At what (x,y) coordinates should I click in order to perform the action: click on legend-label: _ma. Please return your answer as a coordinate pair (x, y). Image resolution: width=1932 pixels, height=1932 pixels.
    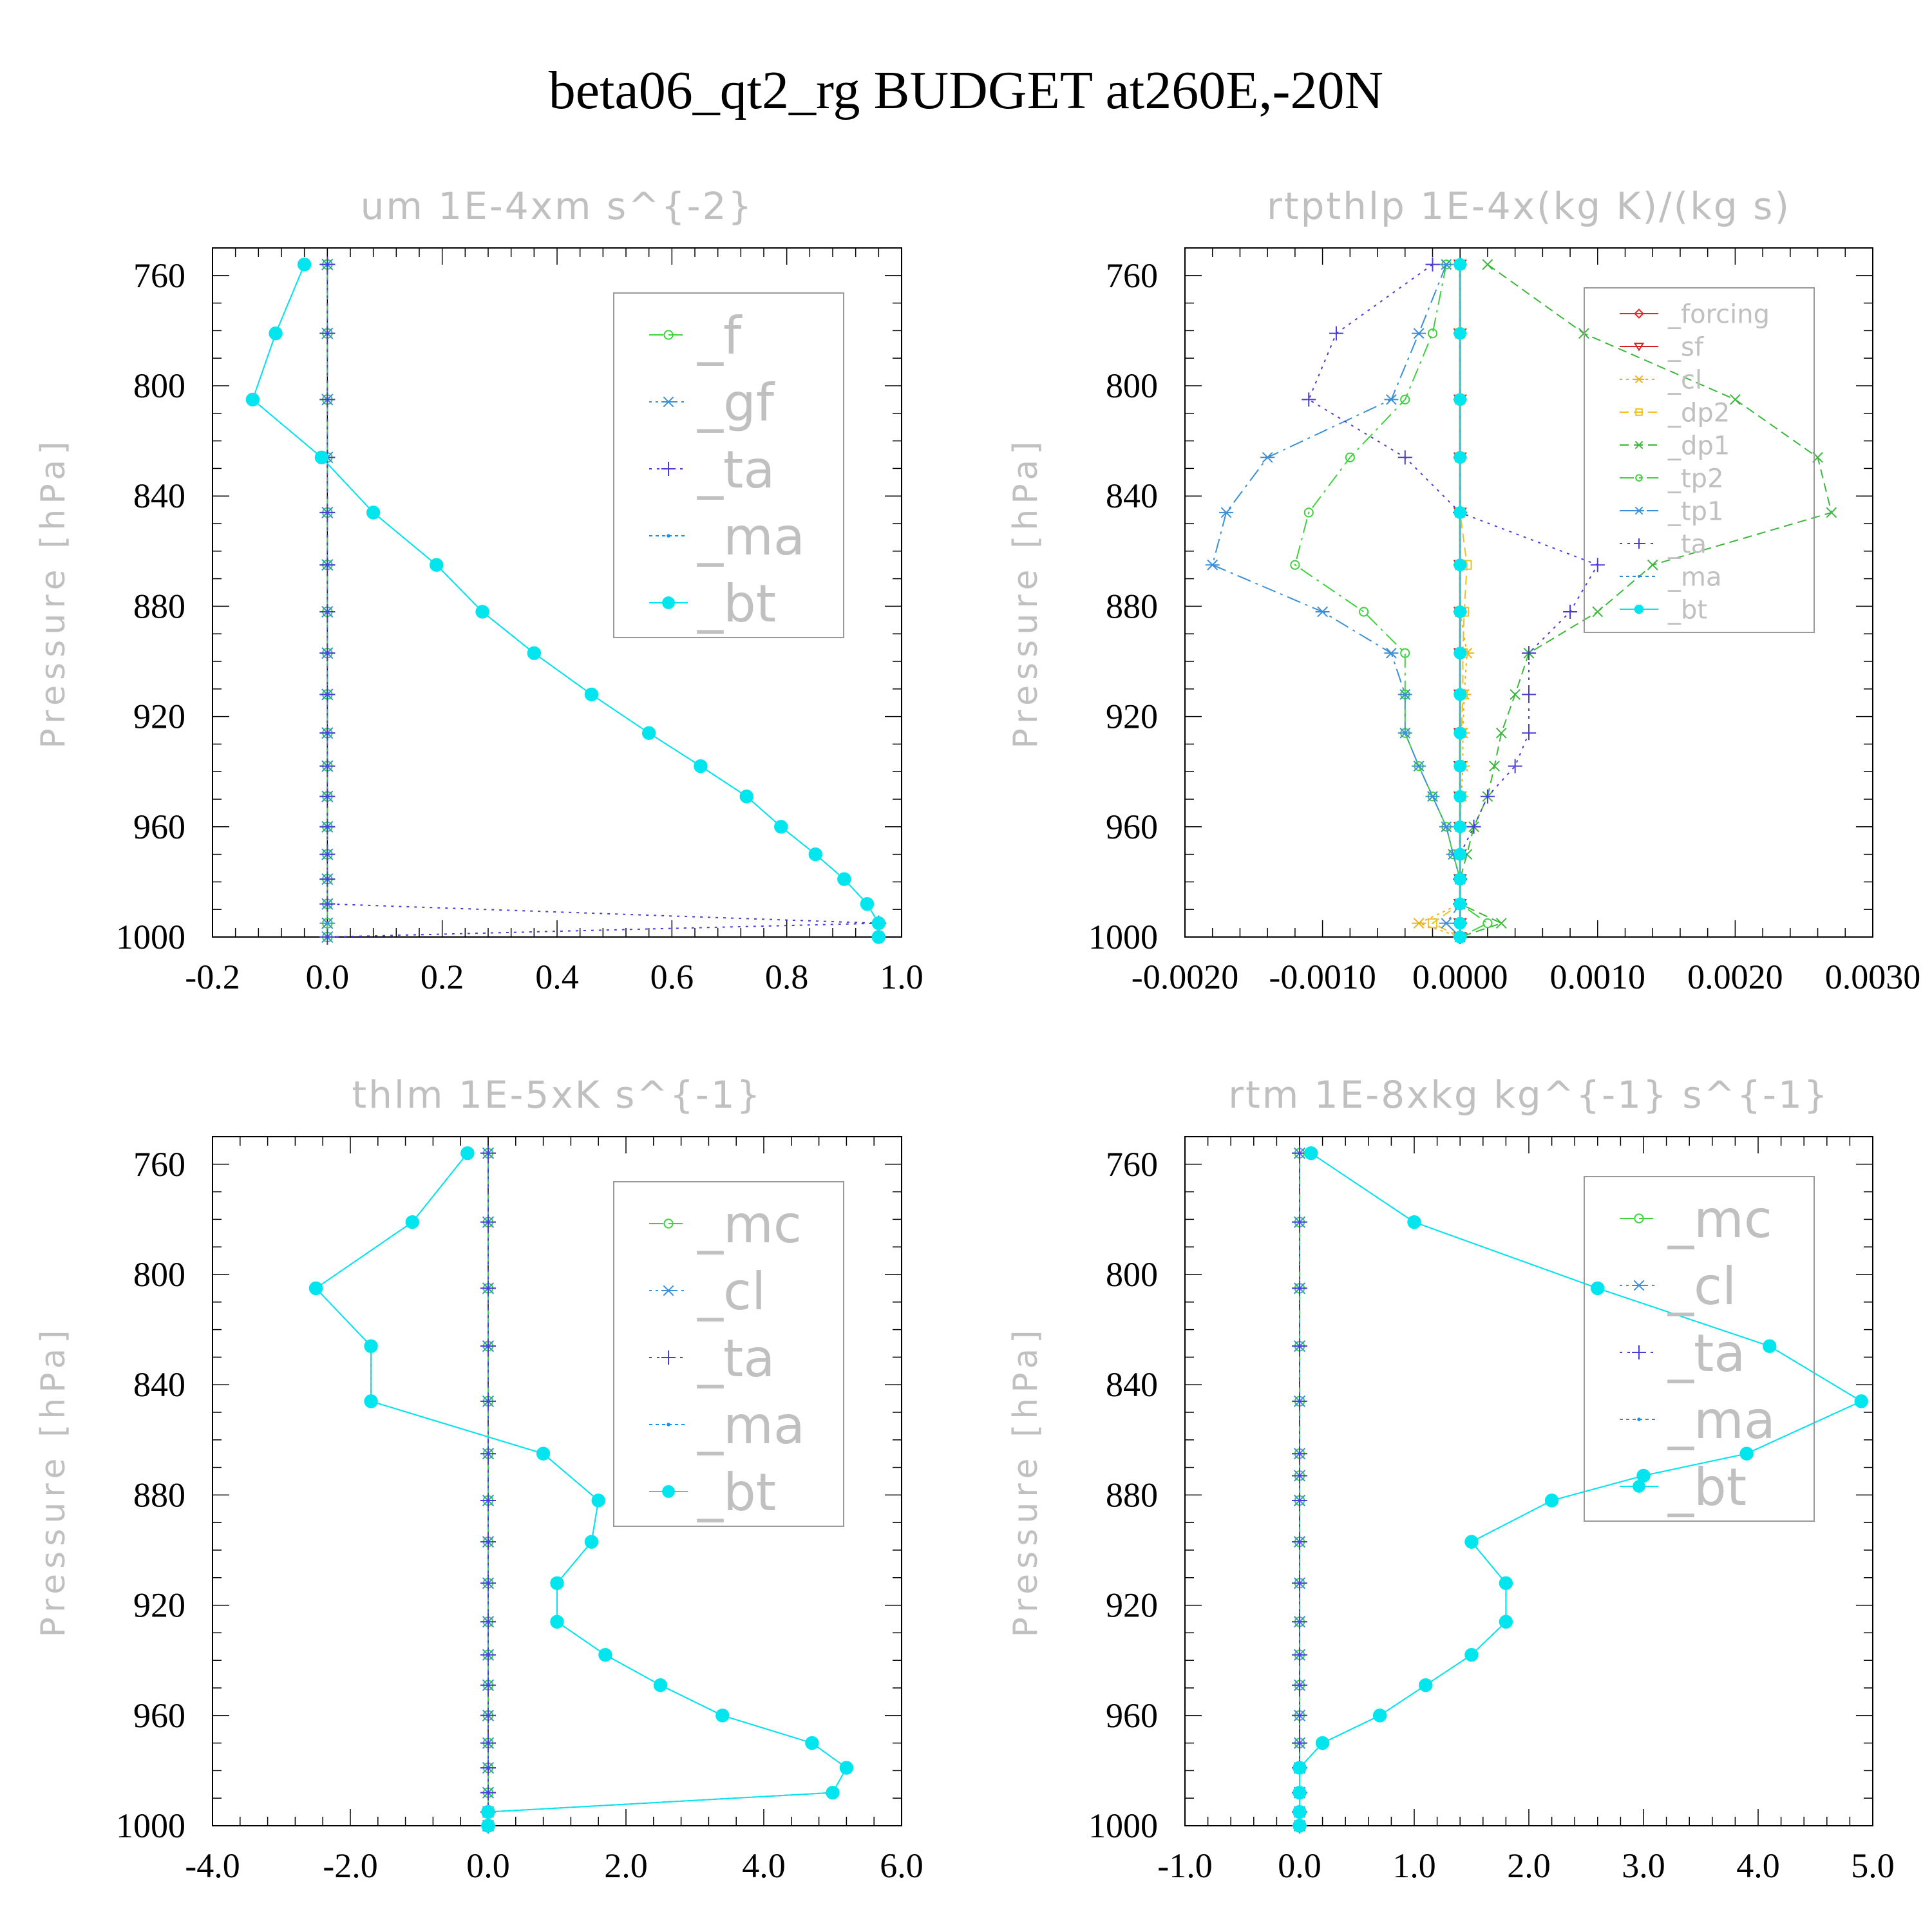
    Looking at the image, I should click on (751, 1426).